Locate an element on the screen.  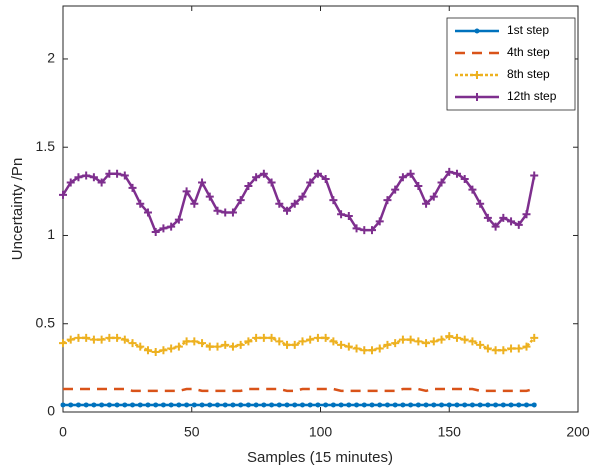
x-tick-label: 50 is located at coordinates (192, 432).